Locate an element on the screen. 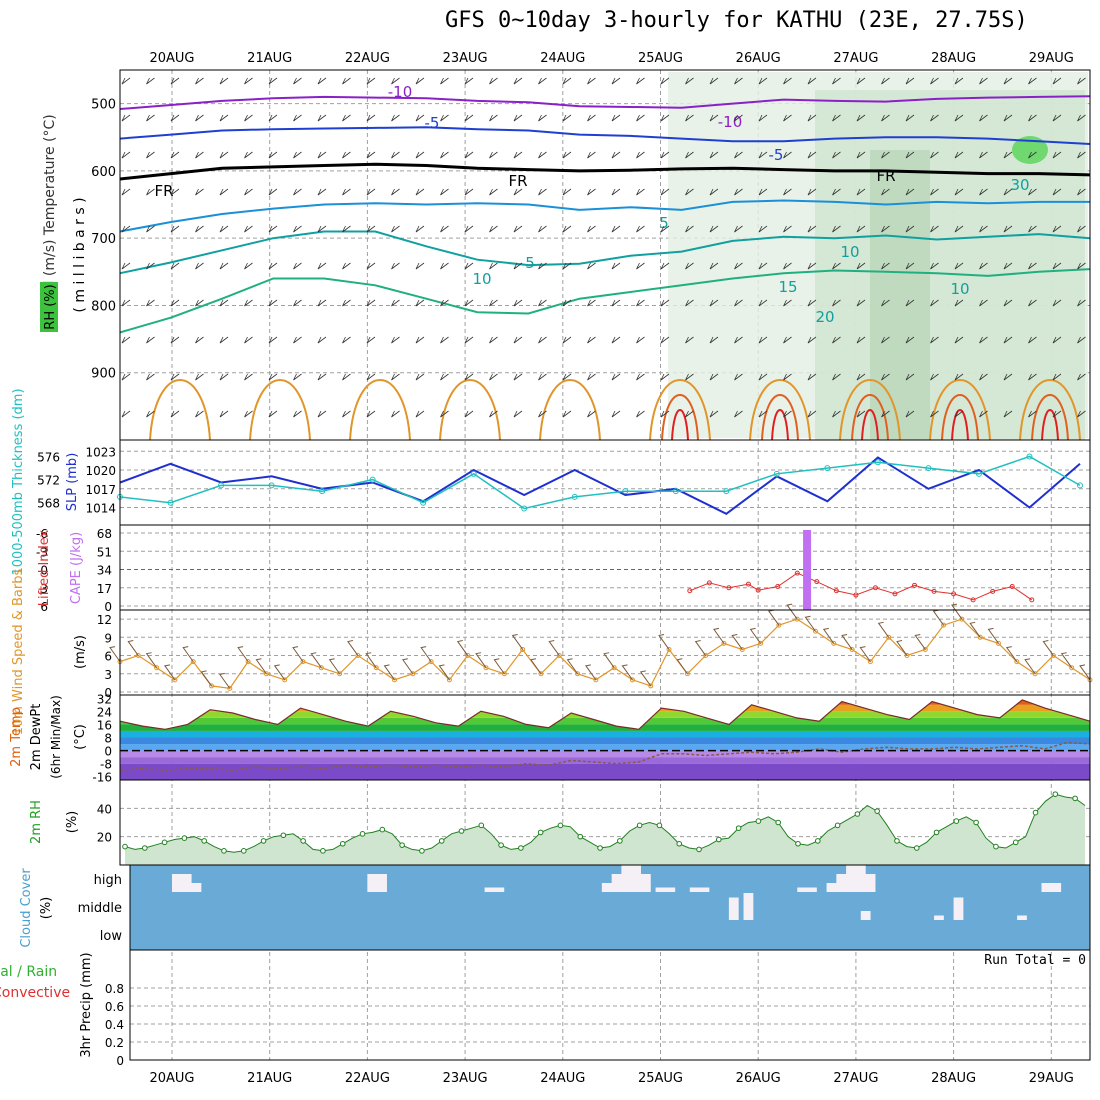 The width and height of the screenshot is (1100, 1100). day-label-bottom: 28AUG is located at coordinates (953, 1078).